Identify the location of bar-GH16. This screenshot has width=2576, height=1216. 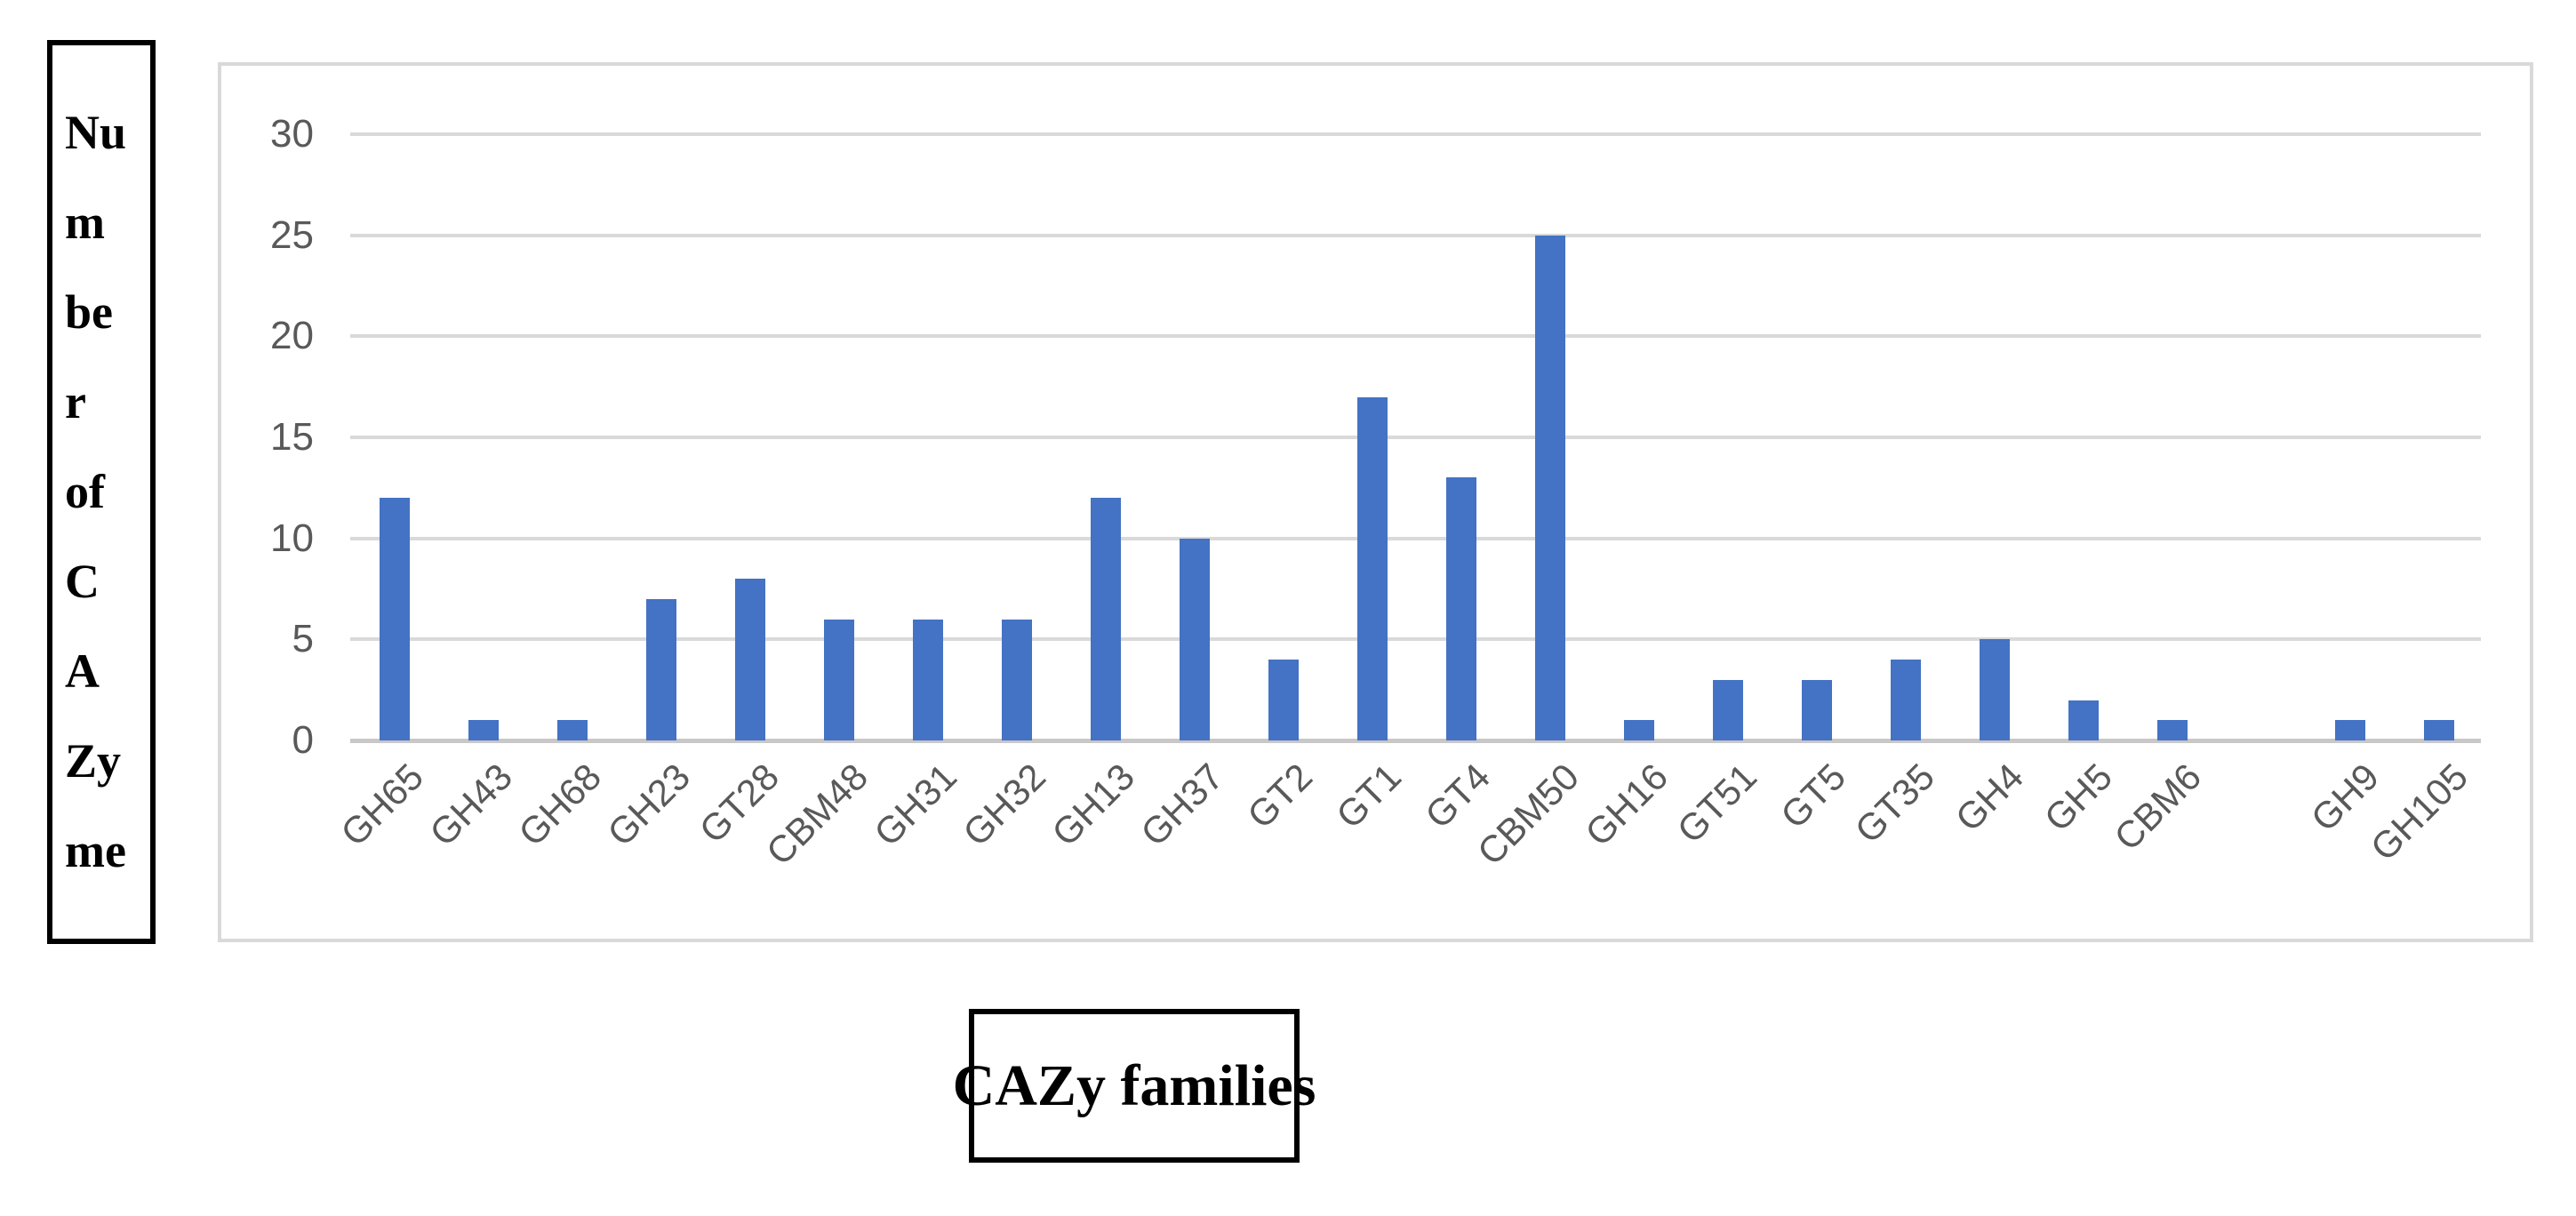
(1639, 730).